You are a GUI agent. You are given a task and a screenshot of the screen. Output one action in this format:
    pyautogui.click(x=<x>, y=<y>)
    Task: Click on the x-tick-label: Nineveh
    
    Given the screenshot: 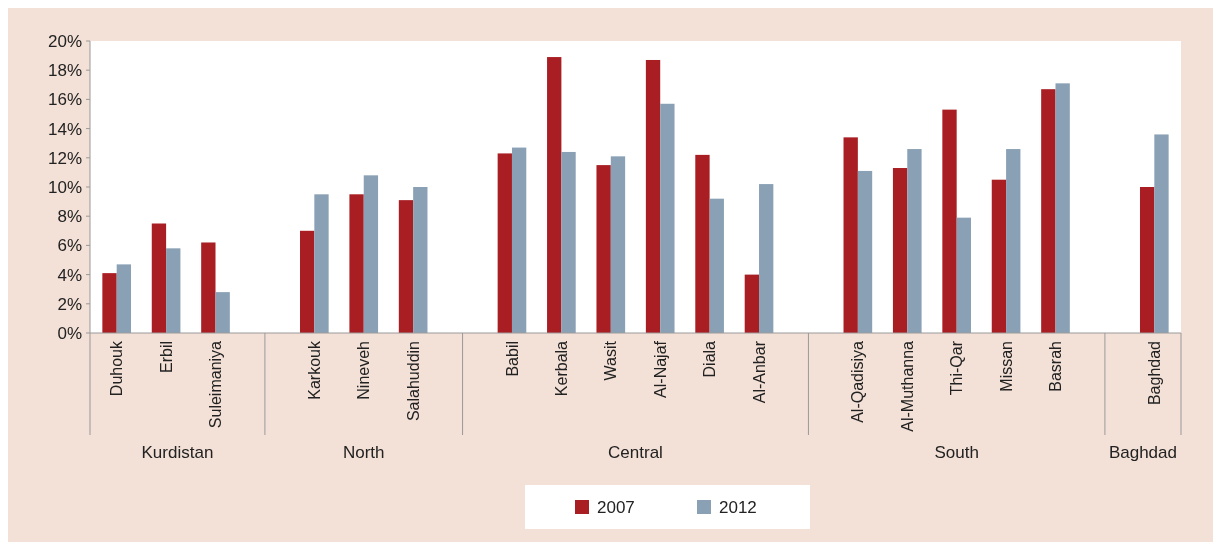 What is the action you would take?
    pyautogui.click(x=364, y=370)
    